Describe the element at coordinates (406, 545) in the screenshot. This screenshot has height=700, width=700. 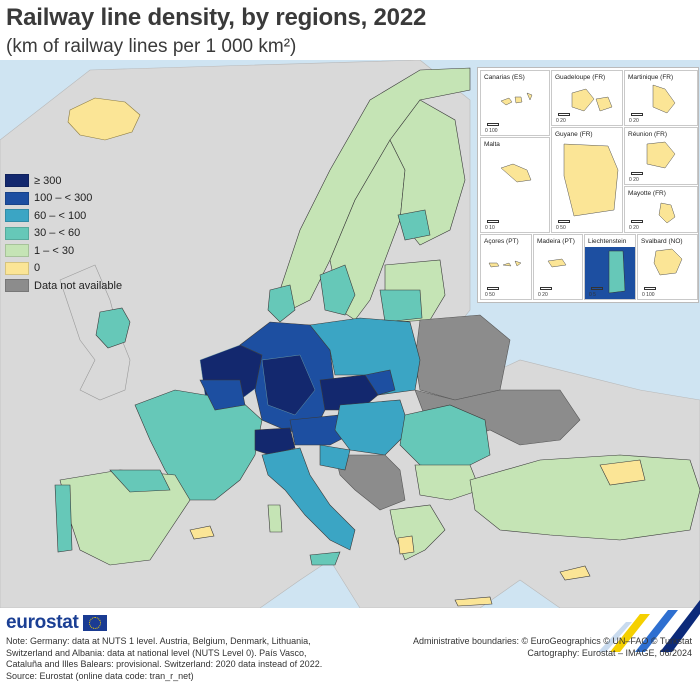
I see `region-greece-west` at that location.